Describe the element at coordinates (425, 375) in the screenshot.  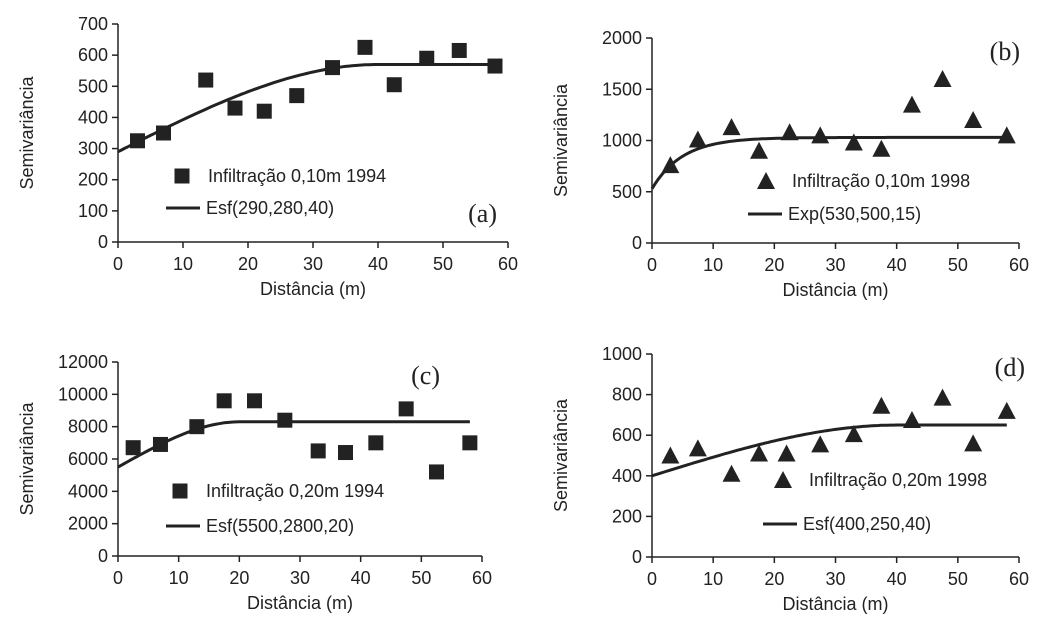
I see `panel-tag: (c)` at that location.